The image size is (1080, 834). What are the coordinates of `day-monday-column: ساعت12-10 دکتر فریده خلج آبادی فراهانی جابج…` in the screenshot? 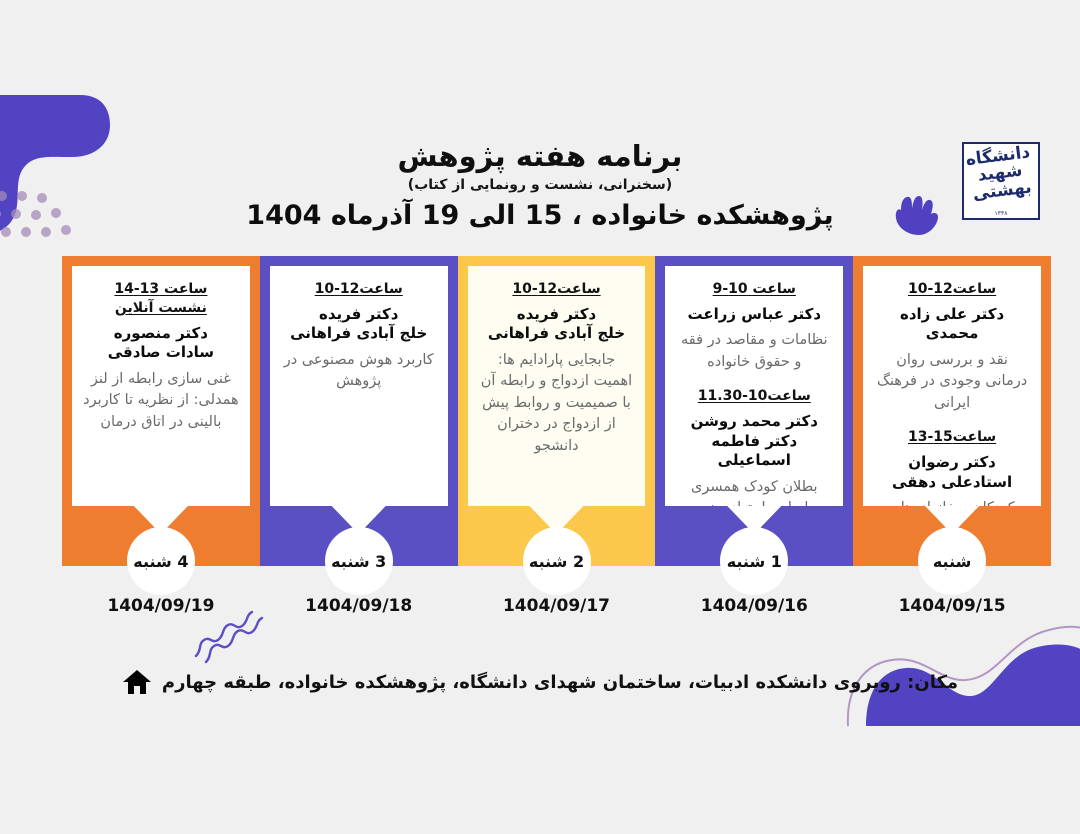 It's located at (556, 411).